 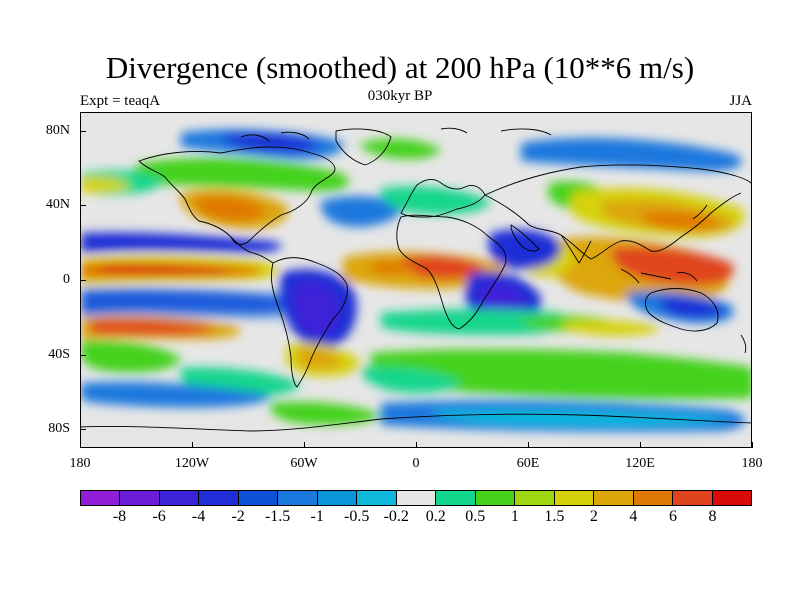 What do you see at coordinates (528, 463) in the screenshot?
I see `lon-tick-label: 60E` at bounding box center [528, 463].